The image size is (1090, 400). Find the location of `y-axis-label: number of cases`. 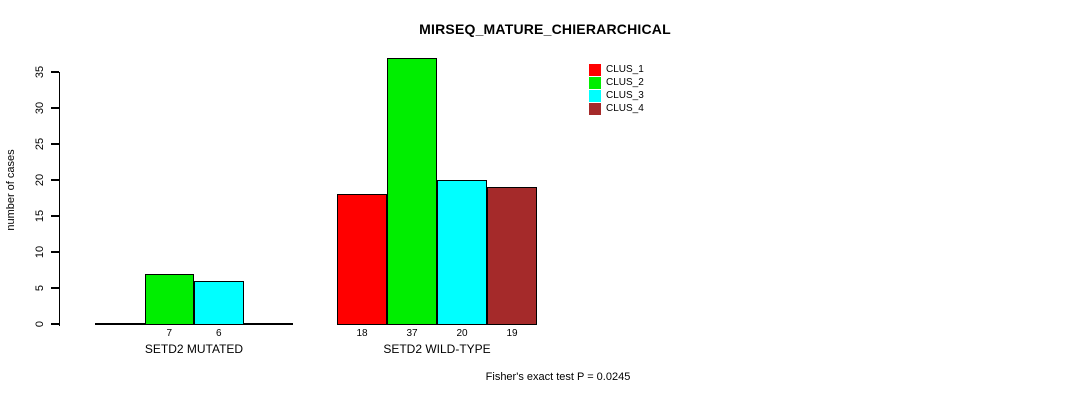

y-axis-label: number of cases is located at coordinates (11, 190).